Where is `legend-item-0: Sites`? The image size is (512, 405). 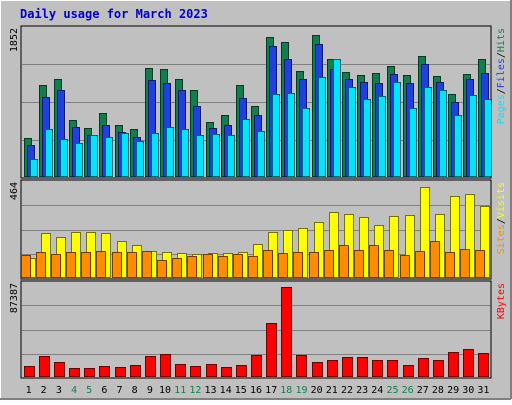
legend-item-0: Sites is located at coordinates (501, 239).